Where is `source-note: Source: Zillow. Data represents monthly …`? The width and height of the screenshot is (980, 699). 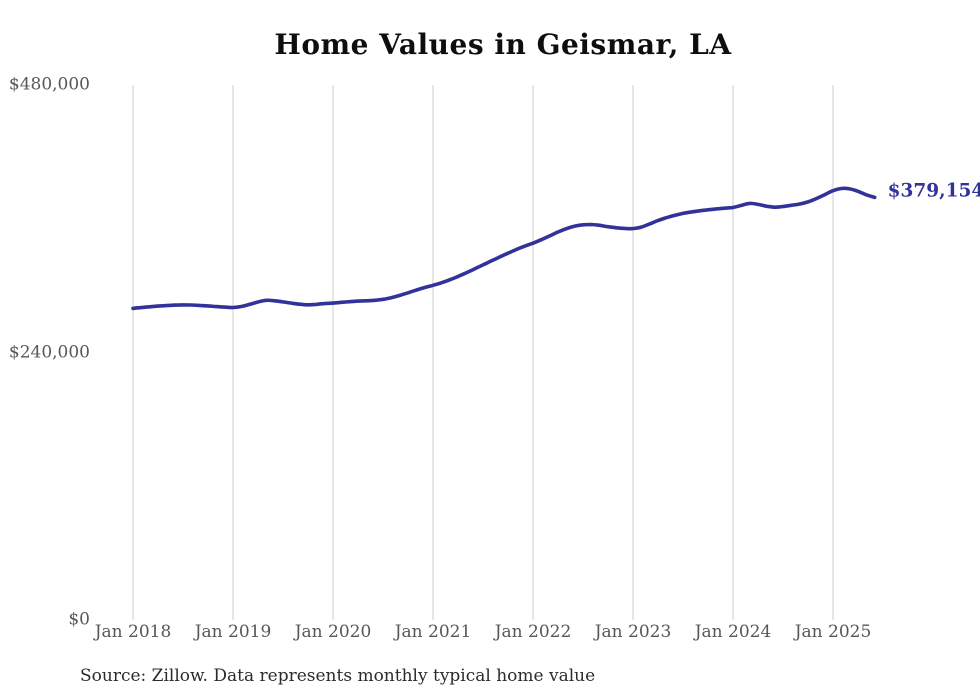 source-note: Source: Zillow. Data represents monthly … is located at coordinates (338, 676).